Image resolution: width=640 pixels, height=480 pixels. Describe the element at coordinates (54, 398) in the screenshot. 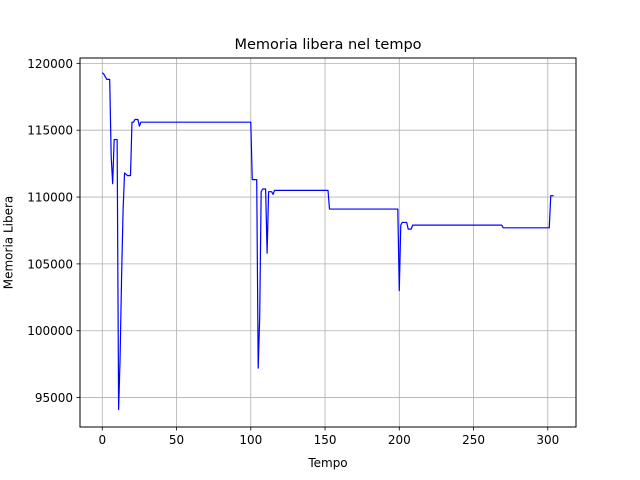

I see `y-tick-label: 95000` at that location.